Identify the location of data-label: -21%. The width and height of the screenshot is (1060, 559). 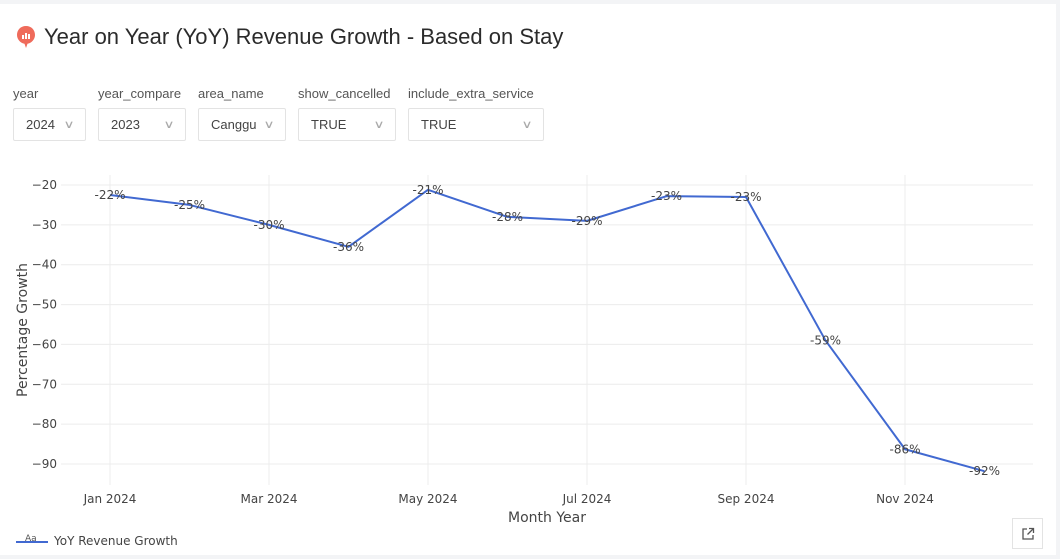
(427, 190).